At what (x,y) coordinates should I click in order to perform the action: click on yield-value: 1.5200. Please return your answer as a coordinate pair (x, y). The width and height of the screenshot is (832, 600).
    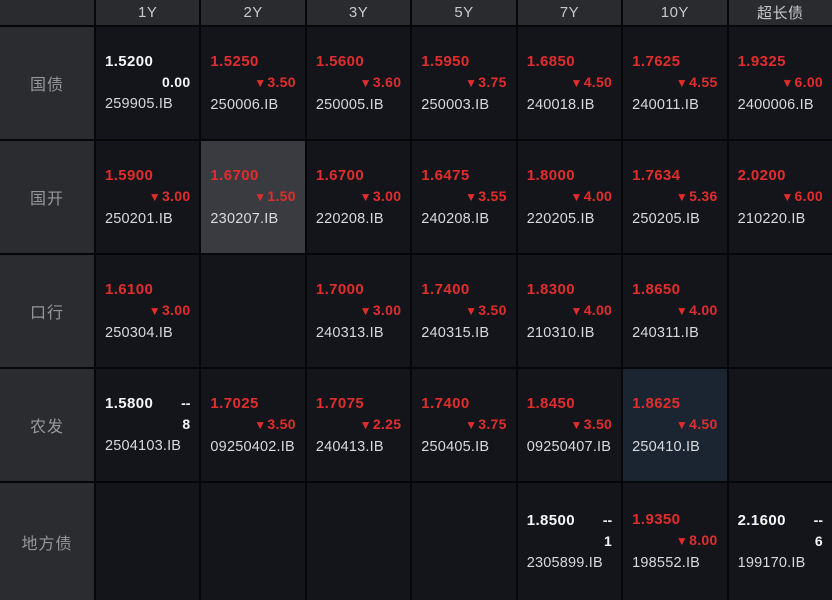
    Looking at the image, I should click on (129, 61).